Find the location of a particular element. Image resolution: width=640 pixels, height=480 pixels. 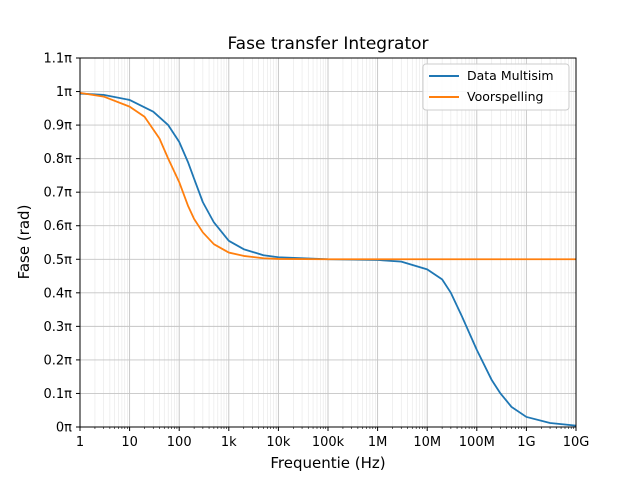

x-tick-label: 10M is located at coordinates (427, 442).